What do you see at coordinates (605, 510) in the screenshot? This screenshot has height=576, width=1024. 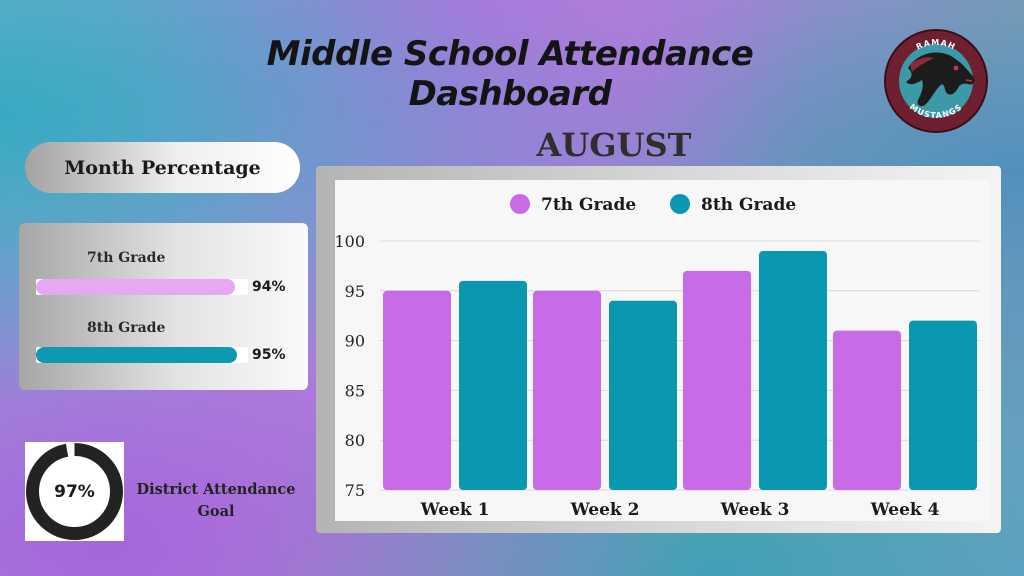 I see `x-tick-label: Week 2` at bounding box center [605, 510].